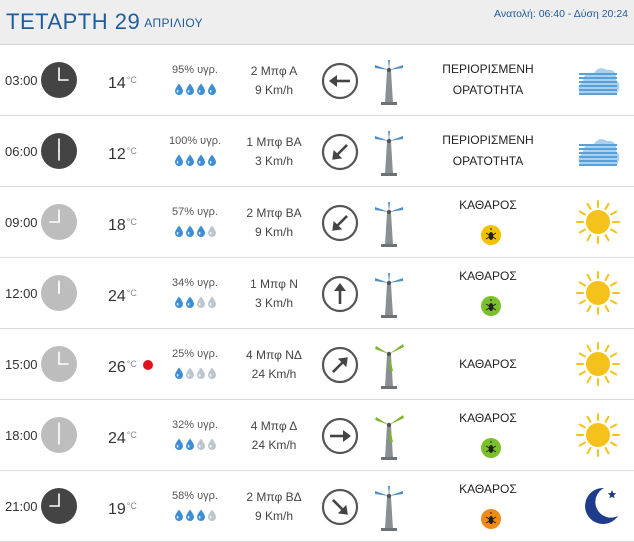 This screenshot has width=634, height=542. I want to click on pollen-yellow-icon, so click(491, 235).